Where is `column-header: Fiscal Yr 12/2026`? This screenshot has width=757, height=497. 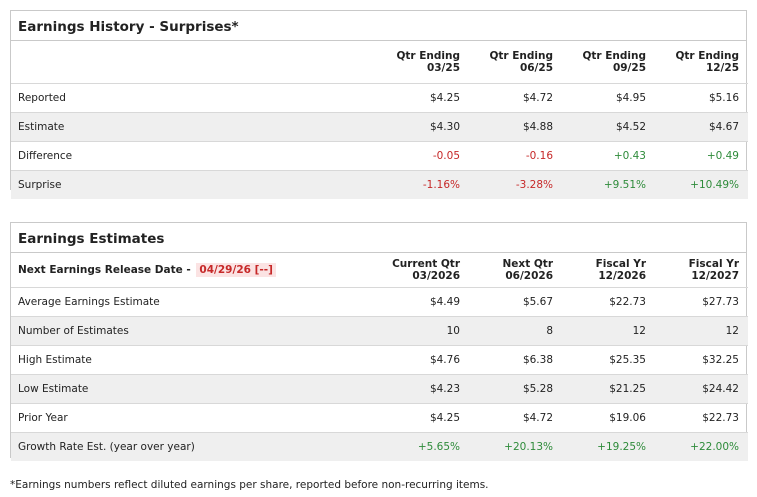 column-header: Fiscal Yr 12/2026 is located at coordinates (606, 270).